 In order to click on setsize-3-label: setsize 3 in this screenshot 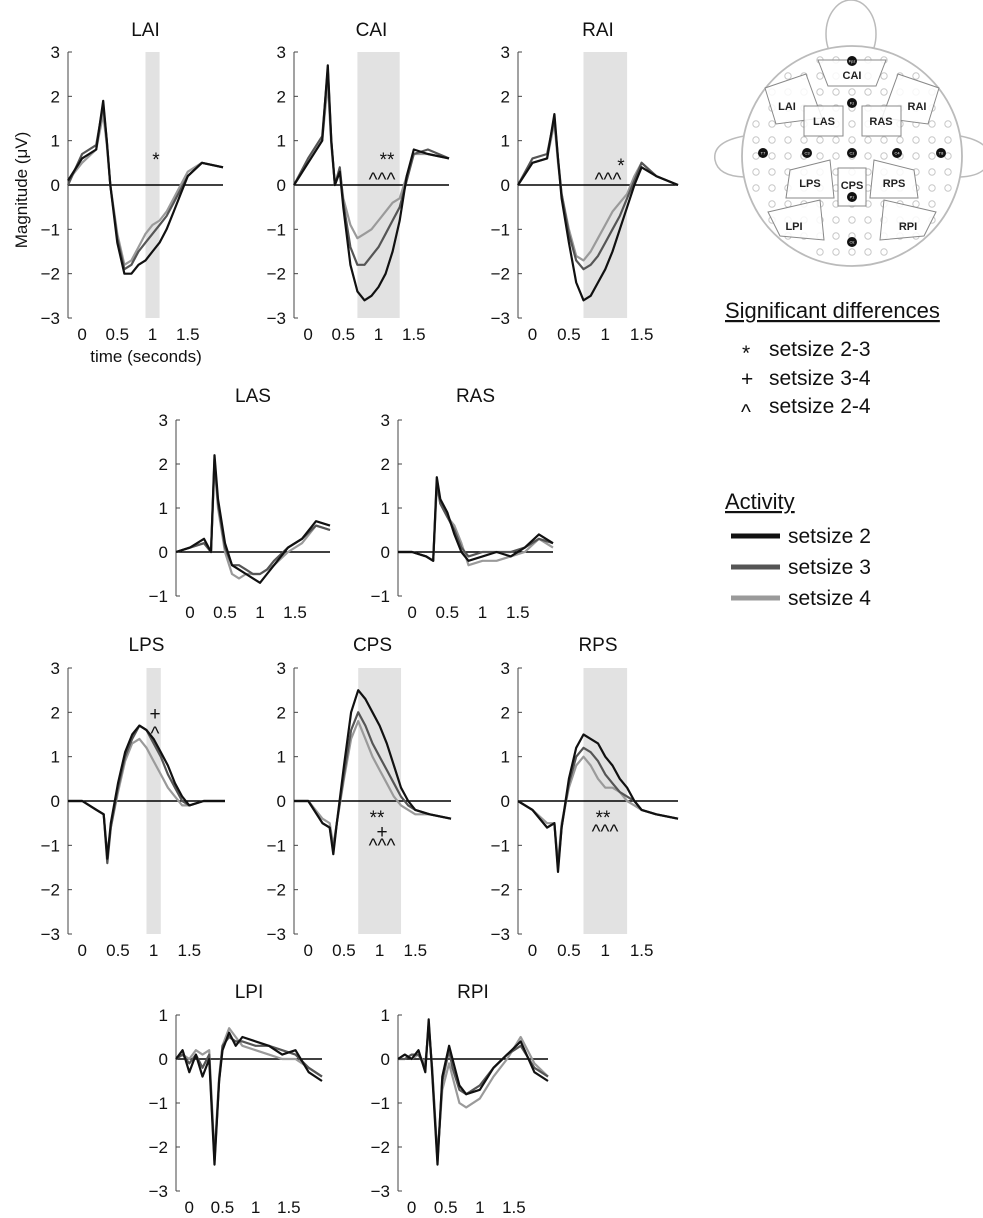, I will do `click(829, 567)`.